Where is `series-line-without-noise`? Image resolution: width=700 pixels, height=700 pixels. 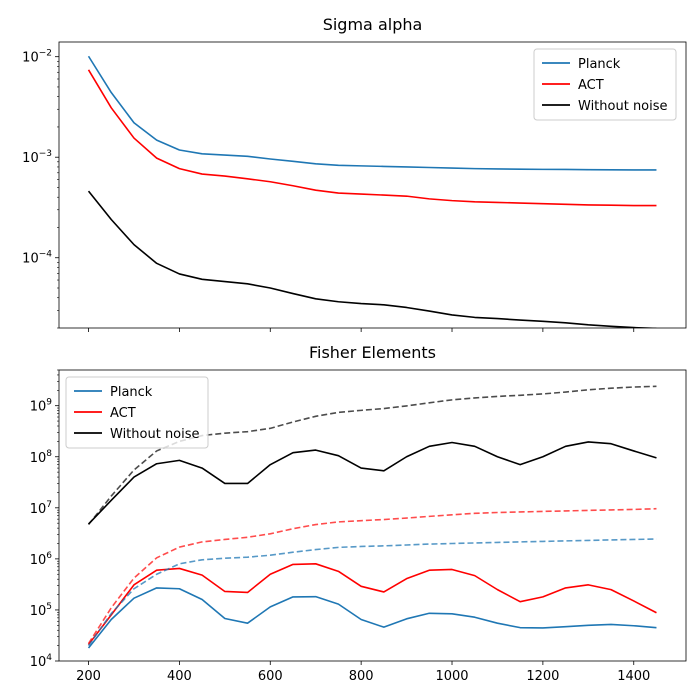
series-line-without-noise is located at coordinates (372, 483).